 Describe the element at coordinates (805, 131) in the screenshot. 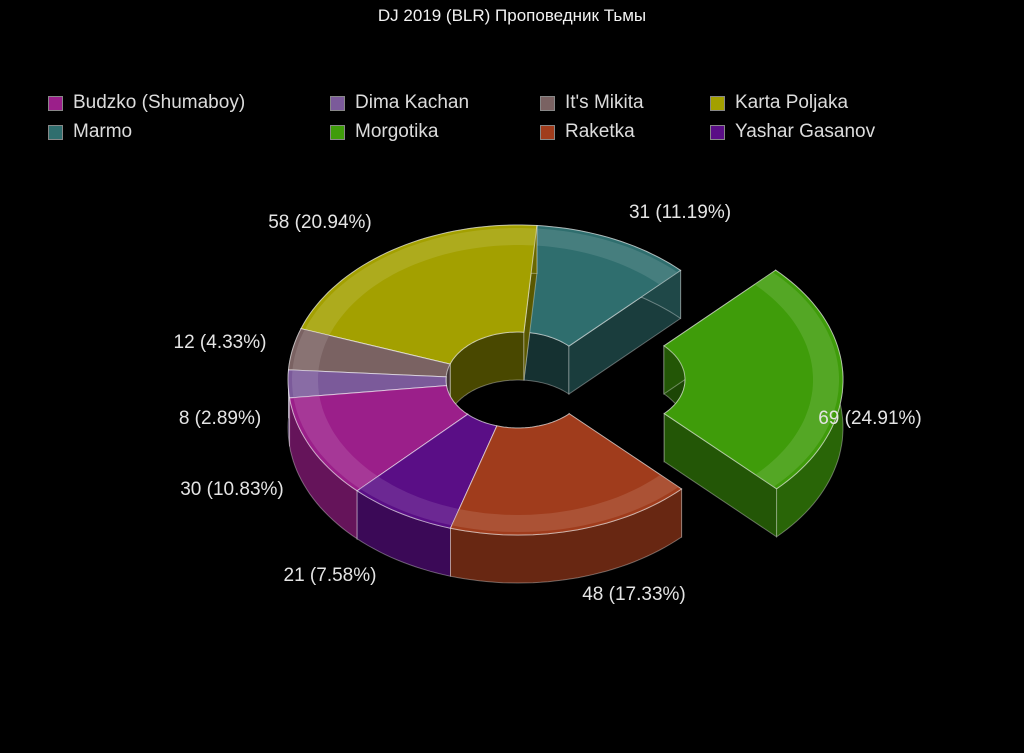

I see `legend-label: Yashar Gasanov` at that location.